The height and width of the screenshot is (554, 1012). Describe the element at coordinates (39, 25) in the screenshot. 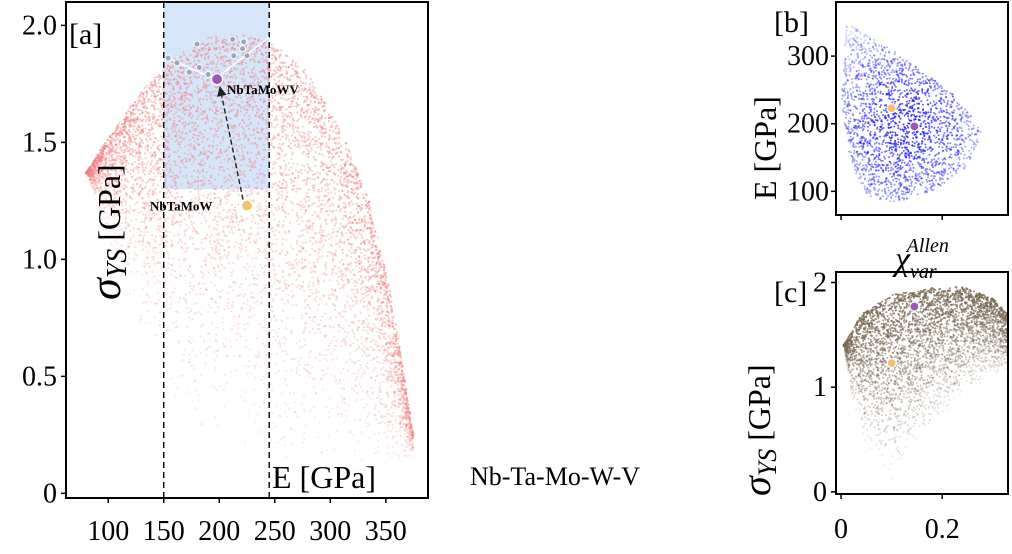

I see `y-tick-label-a: 2.0` at that location.